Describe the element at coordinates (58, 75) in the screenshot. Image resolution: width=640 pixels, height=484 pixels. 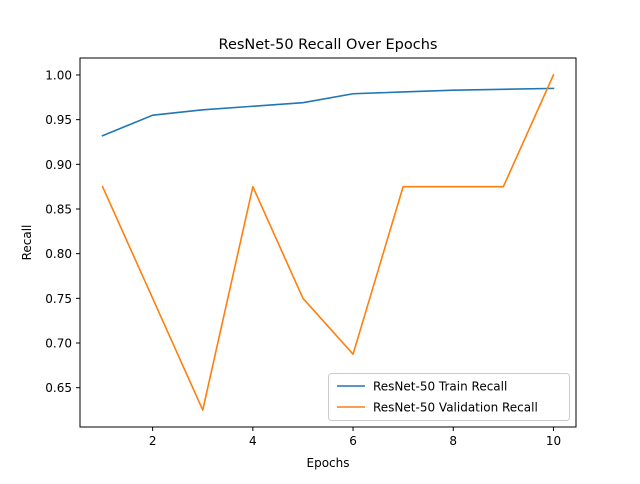
I see `y-tick-label: 1.00` at that location.